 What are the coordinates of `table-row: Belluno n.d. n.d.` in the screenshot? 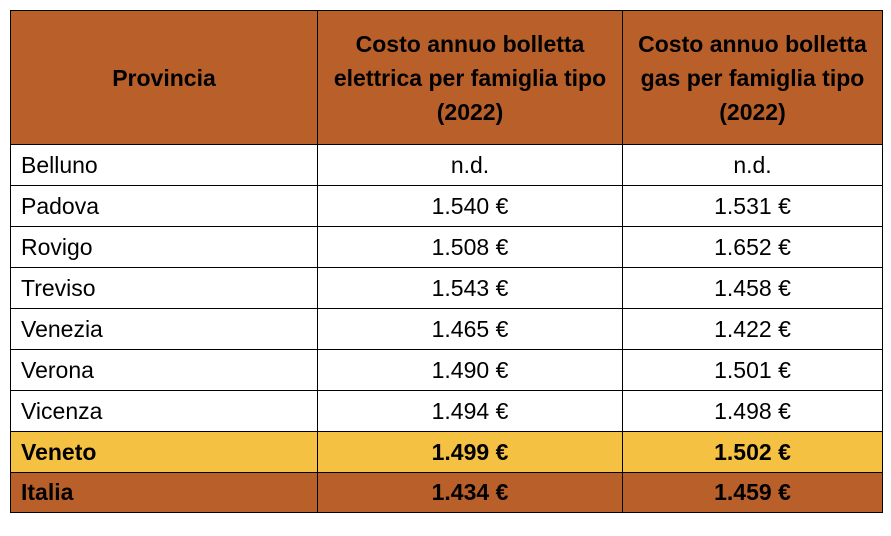 It's located at (446, 165).